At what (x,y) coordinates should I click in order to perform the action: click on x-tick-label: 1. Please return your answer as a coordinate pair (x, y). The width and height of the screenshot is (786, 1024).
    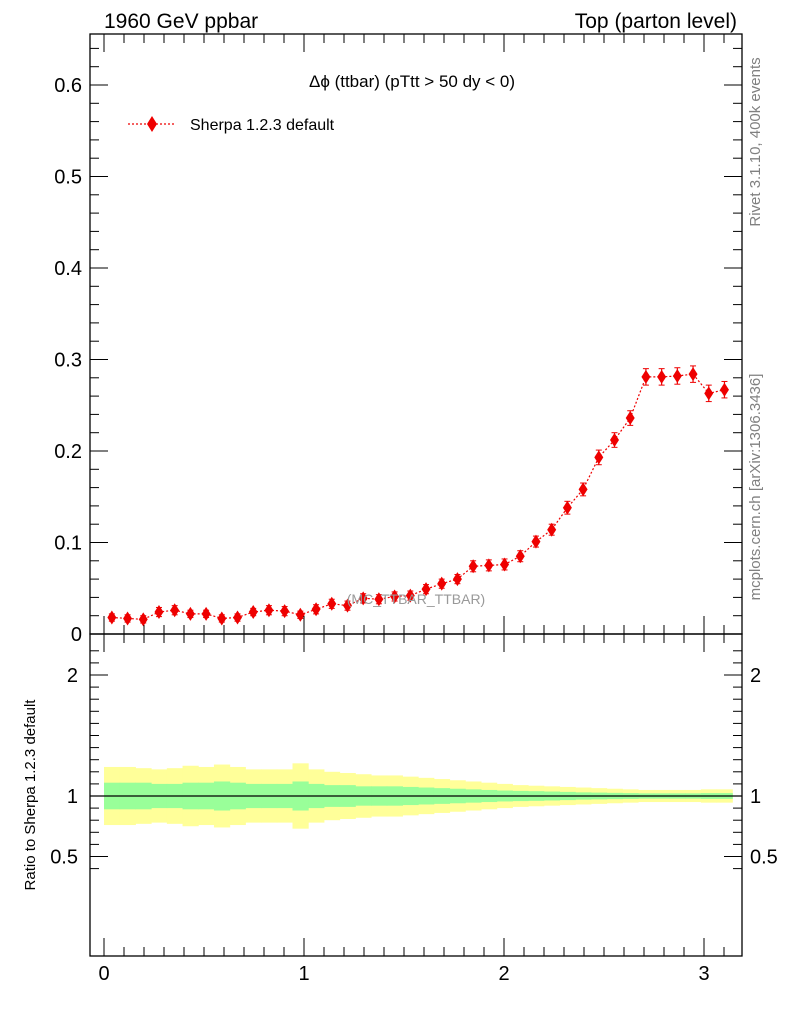
    Looking at the image, I should click on (303, 974).